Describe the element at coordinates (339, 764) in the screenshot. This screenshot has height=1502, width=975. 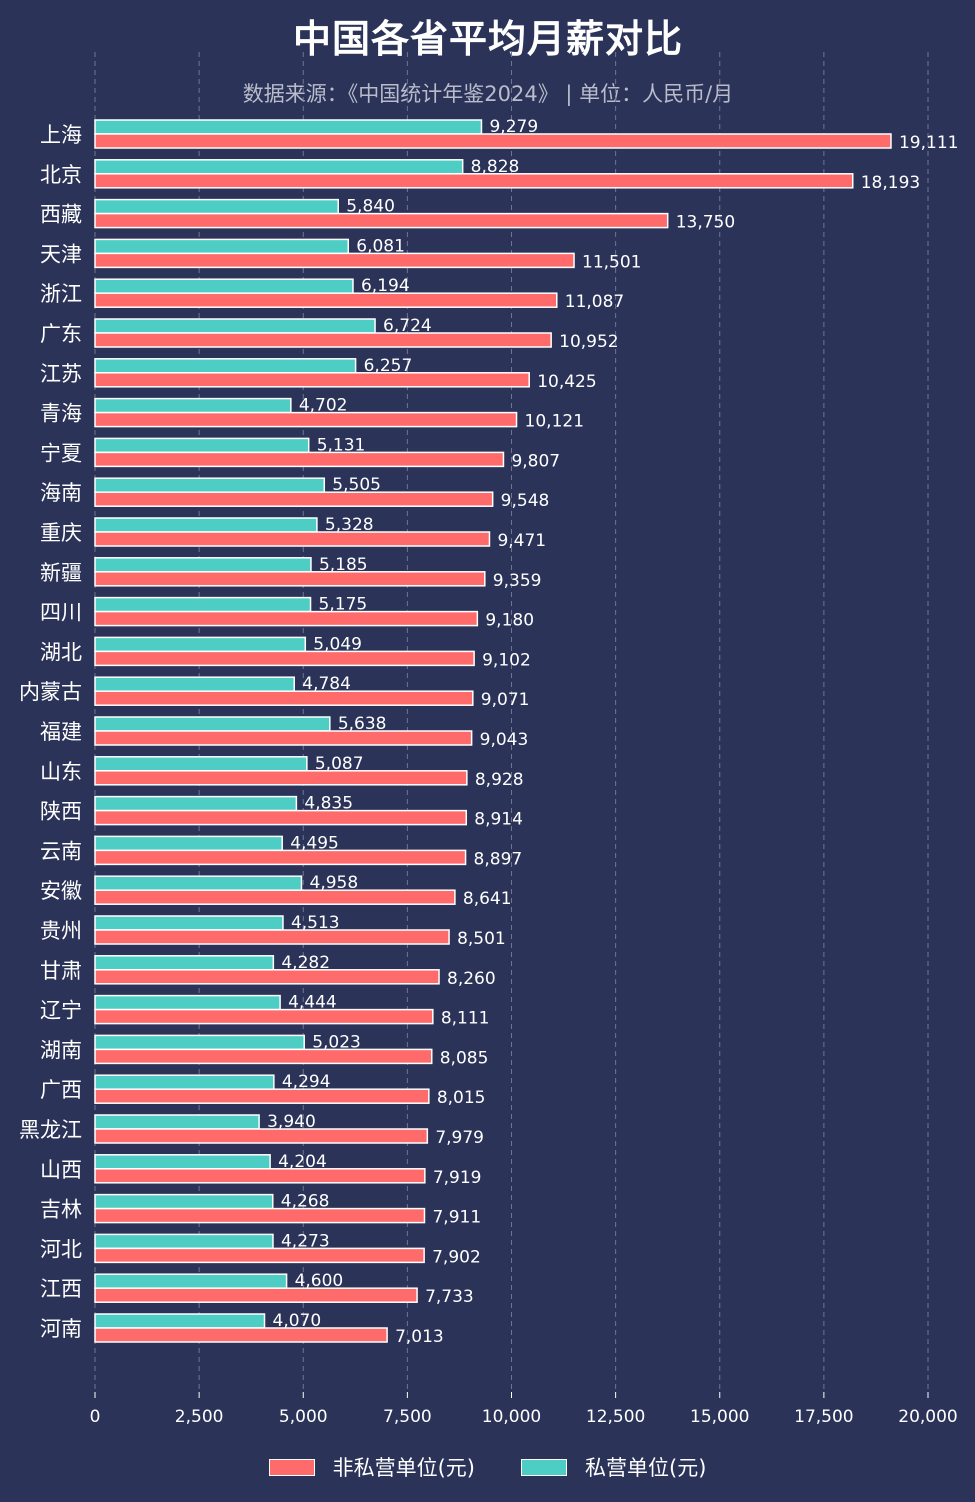
I see `data-label-private: 5,087` at that location.